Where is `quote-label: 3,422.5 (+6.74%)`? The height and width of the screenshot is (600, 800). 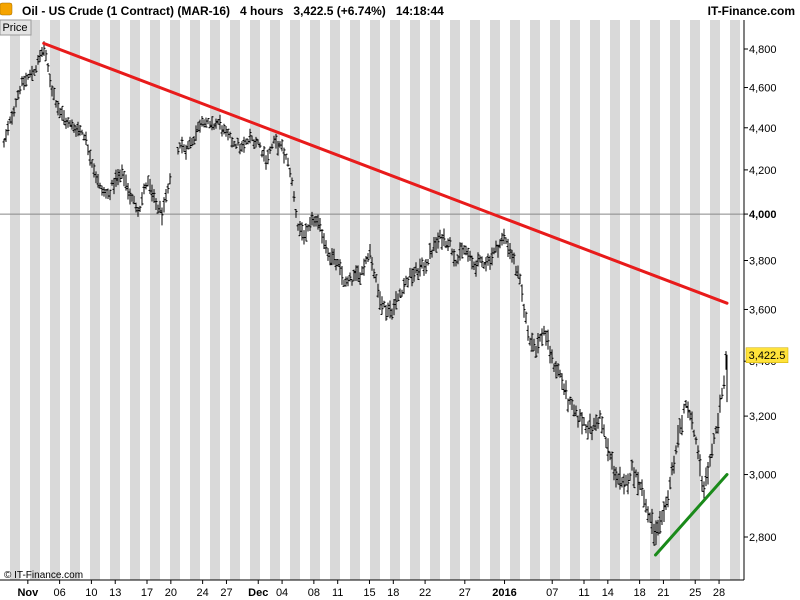 quote-label: 3,422.5 (+6.74%) is located at coordinates (339, 11).